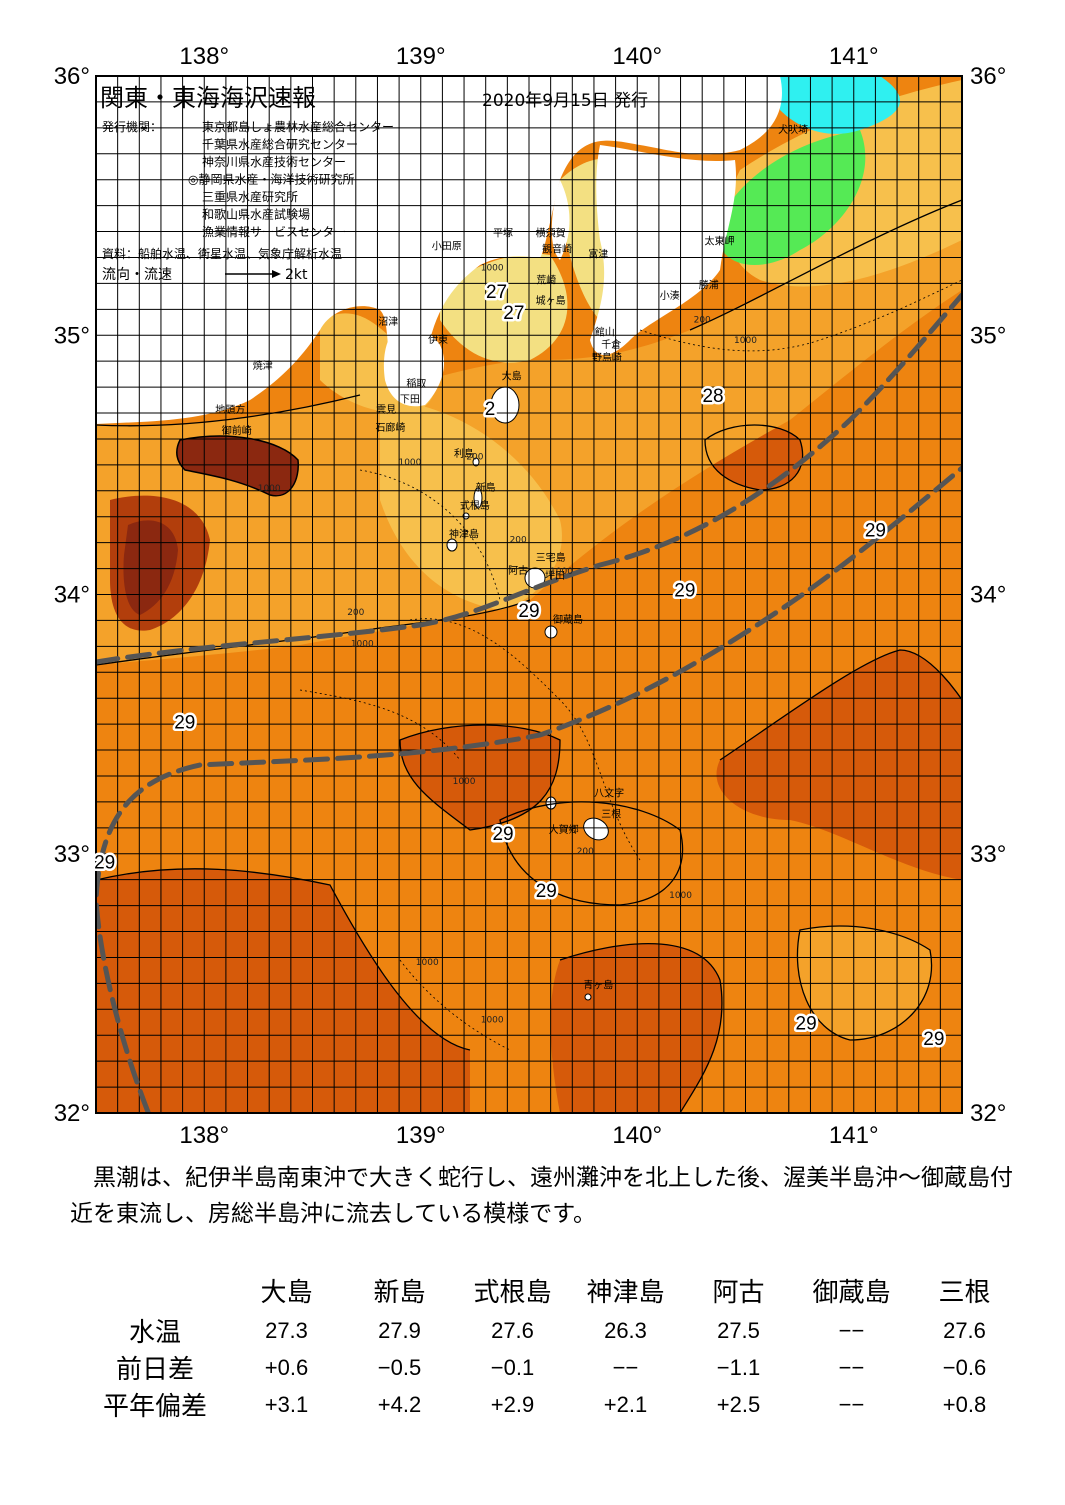 The width and height of the screenshot is (1065, 1505). What do you see at coordinates (551, 557) in the screenshot?
I see `place-label: 三宅島` at bounding box center [551, 557].